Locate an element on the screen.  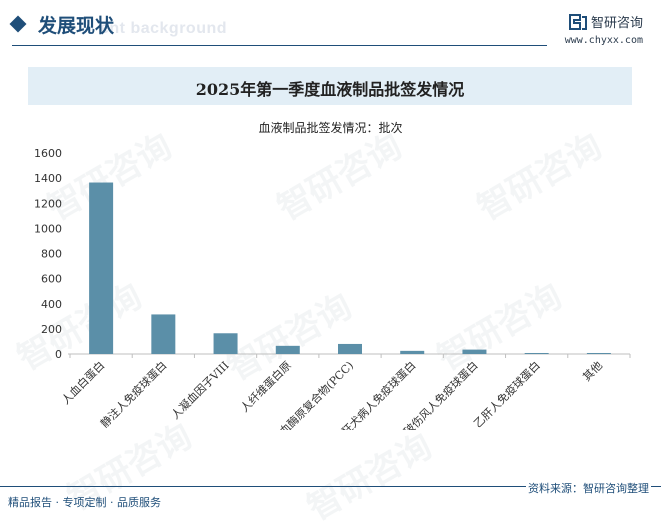
brand: 智研咨询 www.chyxx.com is located at coordinates (604, 29).